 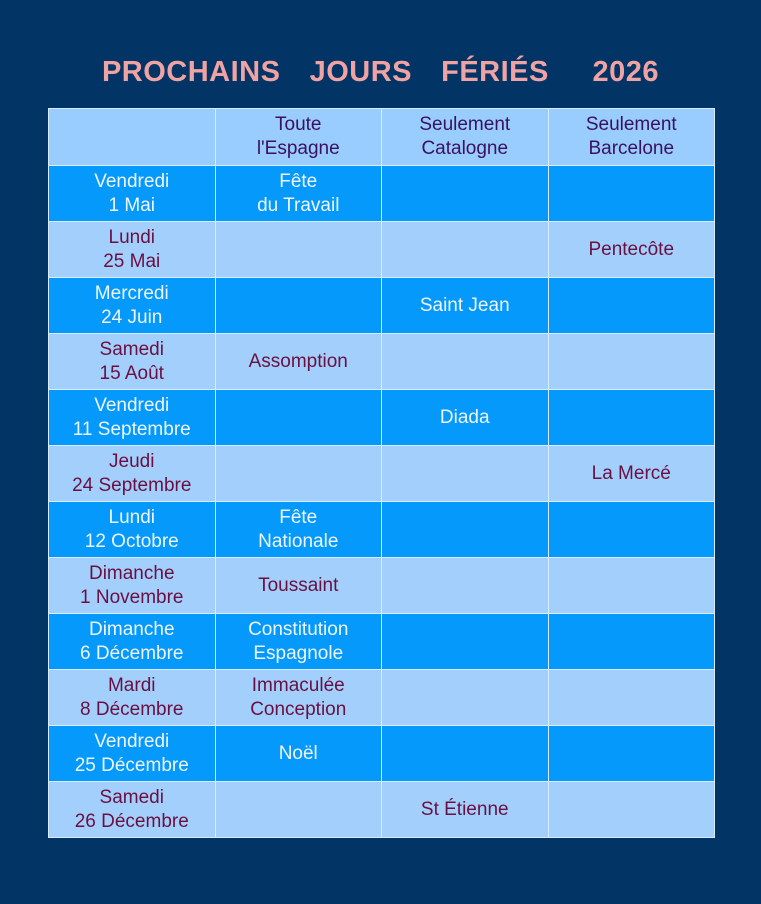 What do you see at coordinates (298, 585) in the screenshot?
I see `cell-spain: Toussaint` at bounding box center [298, 585].